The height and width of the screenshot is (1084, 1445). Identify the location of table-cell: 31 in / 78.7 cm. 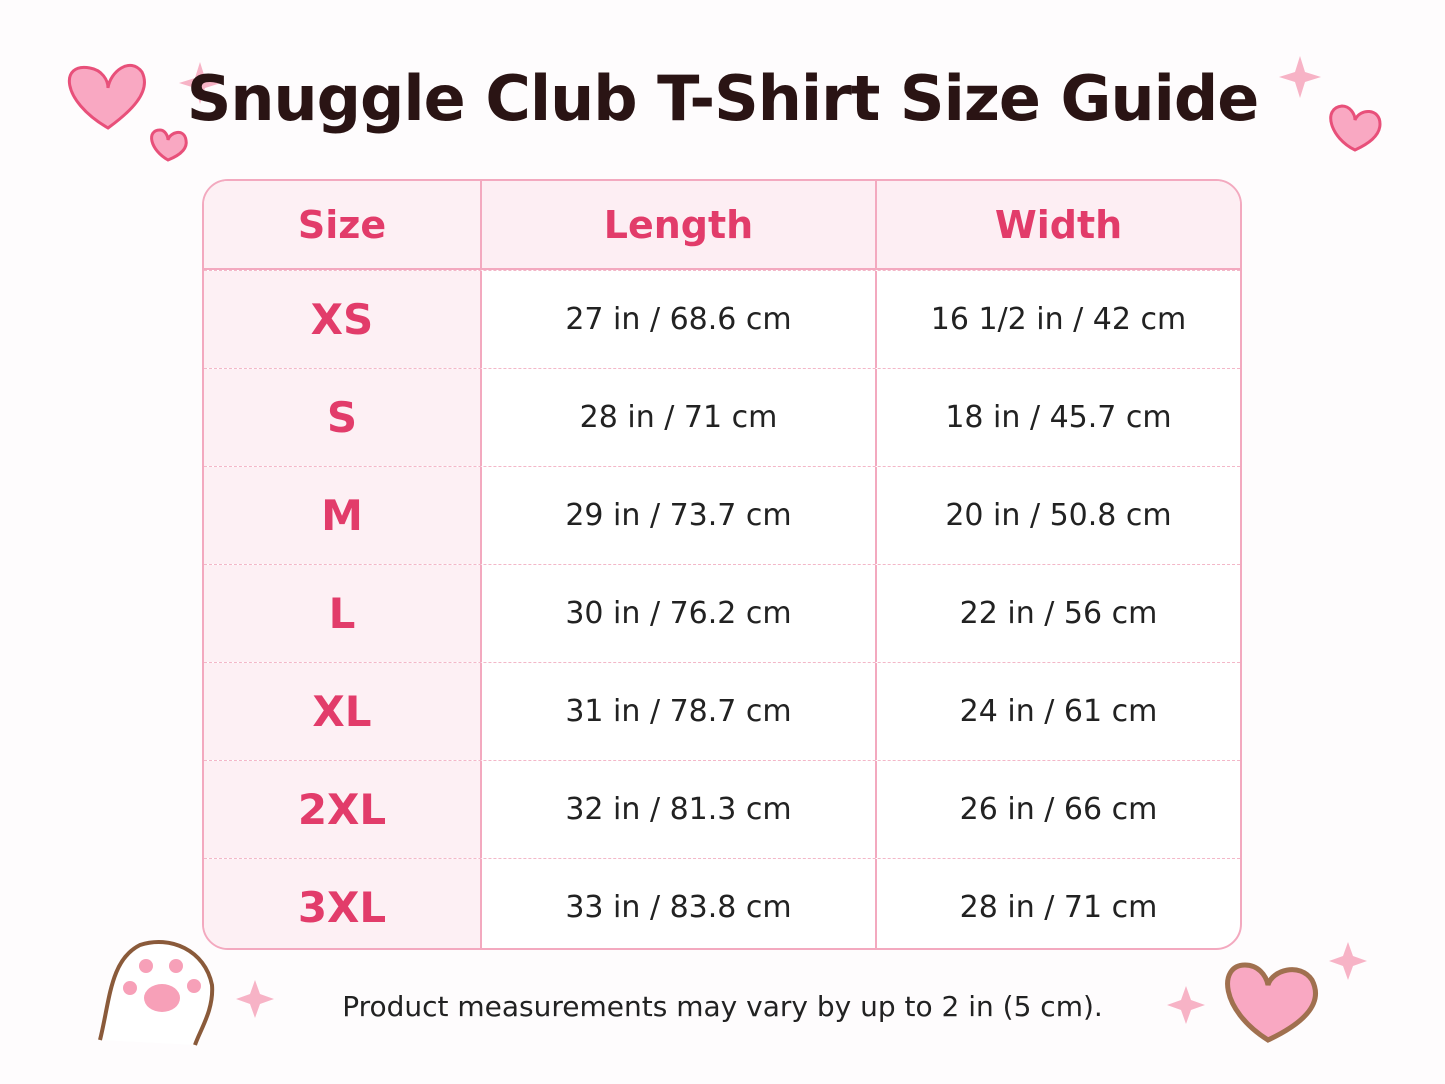
(679, 711).